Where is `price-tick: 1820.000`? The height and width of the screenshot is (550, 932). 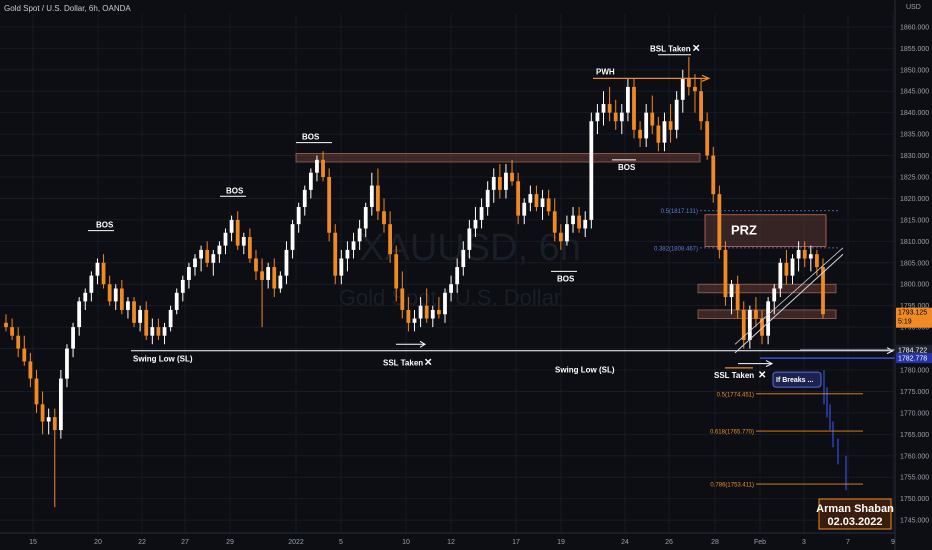 price-tick: 1820.000 is located at coordinates (914, 199).